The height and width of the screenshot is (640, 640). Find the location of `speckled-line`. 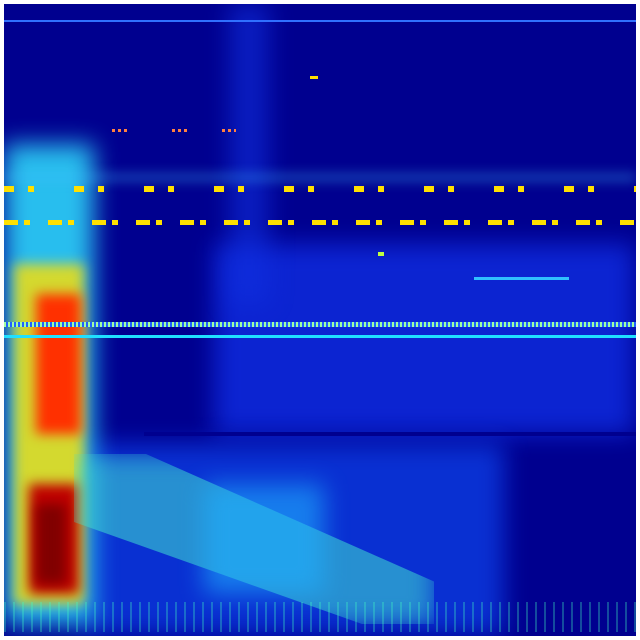

speckled-line is located at coordinates (320, 324).